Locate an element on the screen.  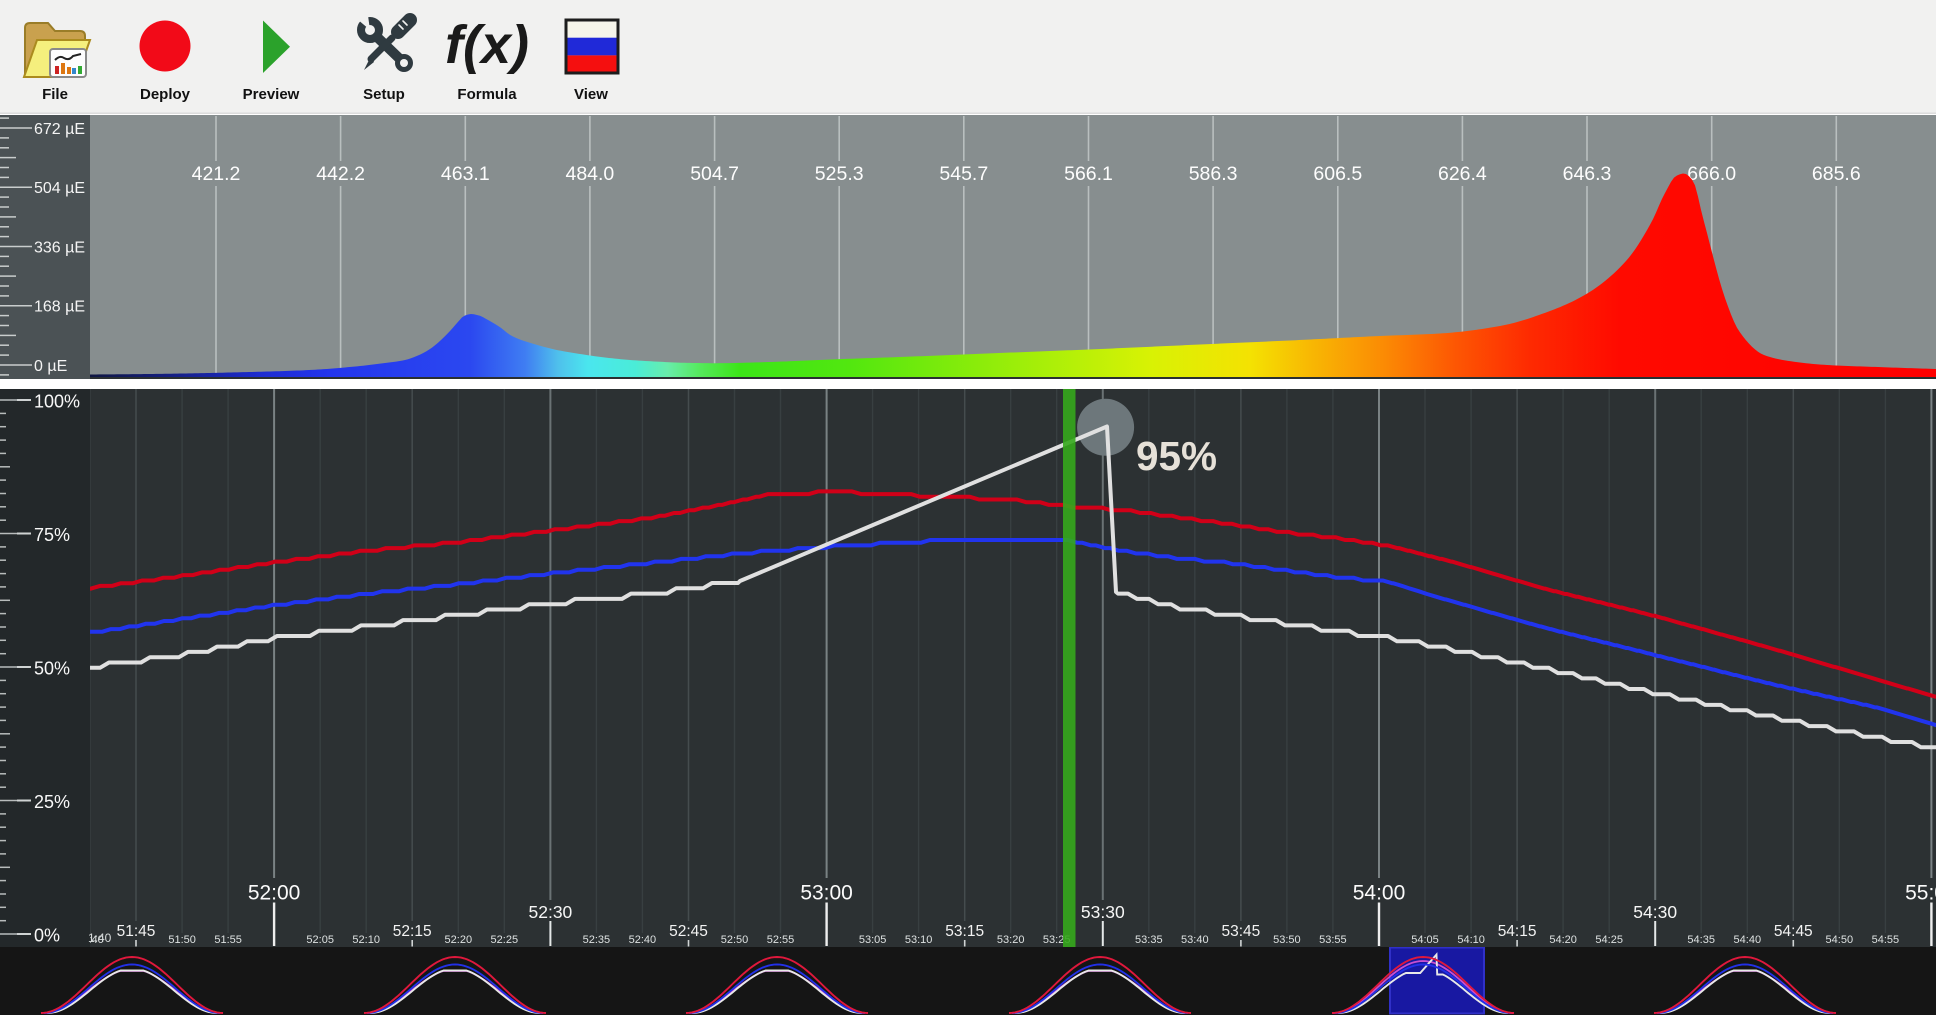
svg-text: 53:45 is located at coordinates (1241, 931).